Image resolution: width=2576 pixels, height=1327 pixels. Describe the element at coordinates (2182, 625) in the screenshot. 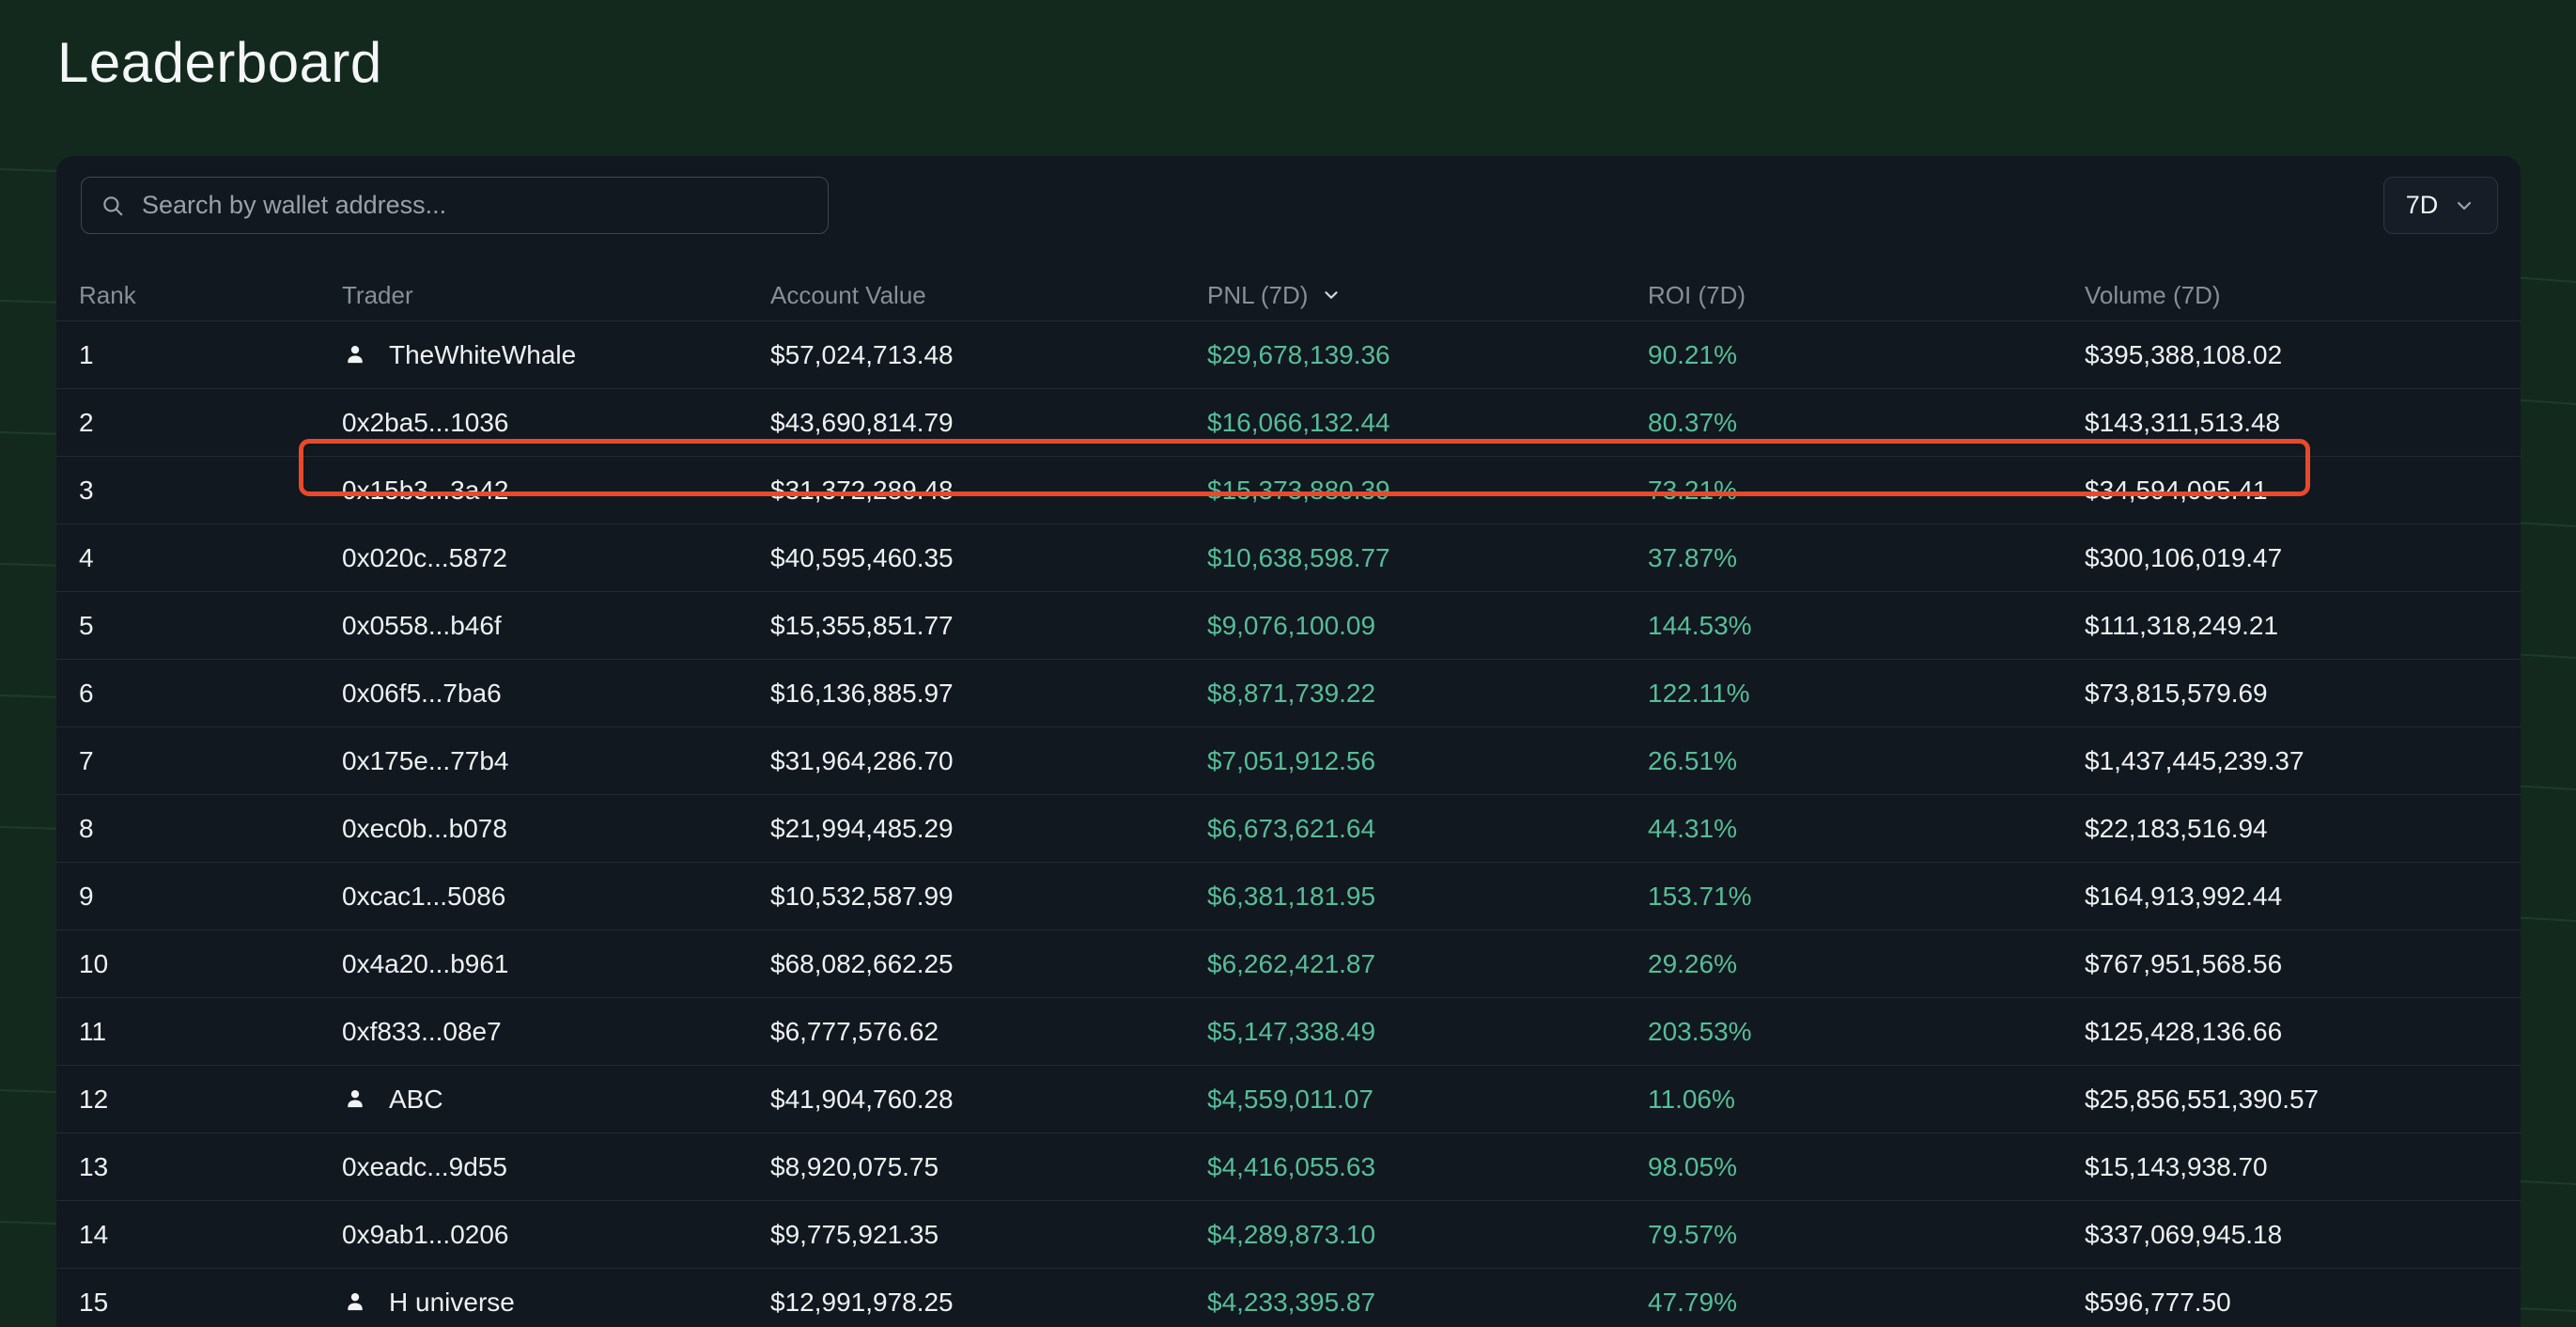

I see `volume-cell: $111,318,249.21` at that location.